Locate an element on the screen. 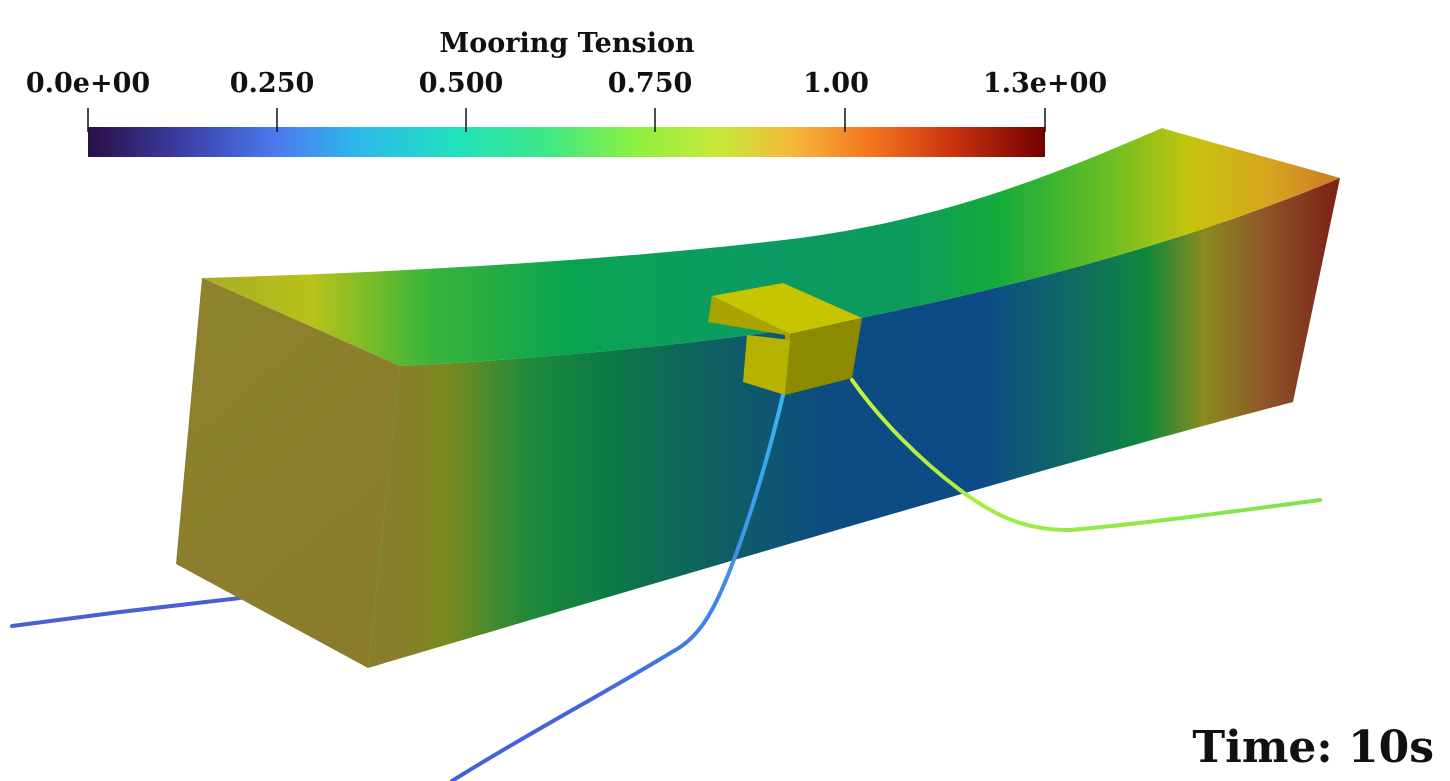 This screenshot has width=1450, height=781. scalar-bar-tick-label: 0.250 is located at coordinates (272, 83).